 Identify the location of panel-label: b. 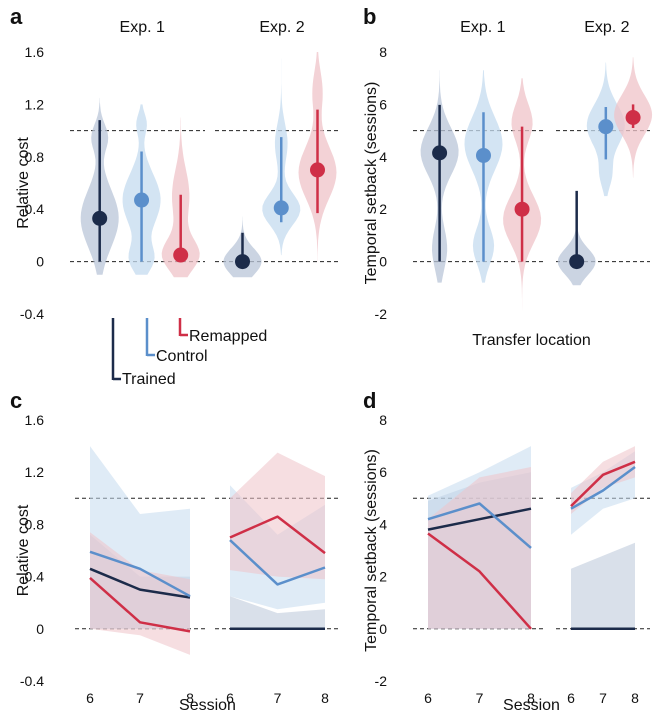
(369, 16).